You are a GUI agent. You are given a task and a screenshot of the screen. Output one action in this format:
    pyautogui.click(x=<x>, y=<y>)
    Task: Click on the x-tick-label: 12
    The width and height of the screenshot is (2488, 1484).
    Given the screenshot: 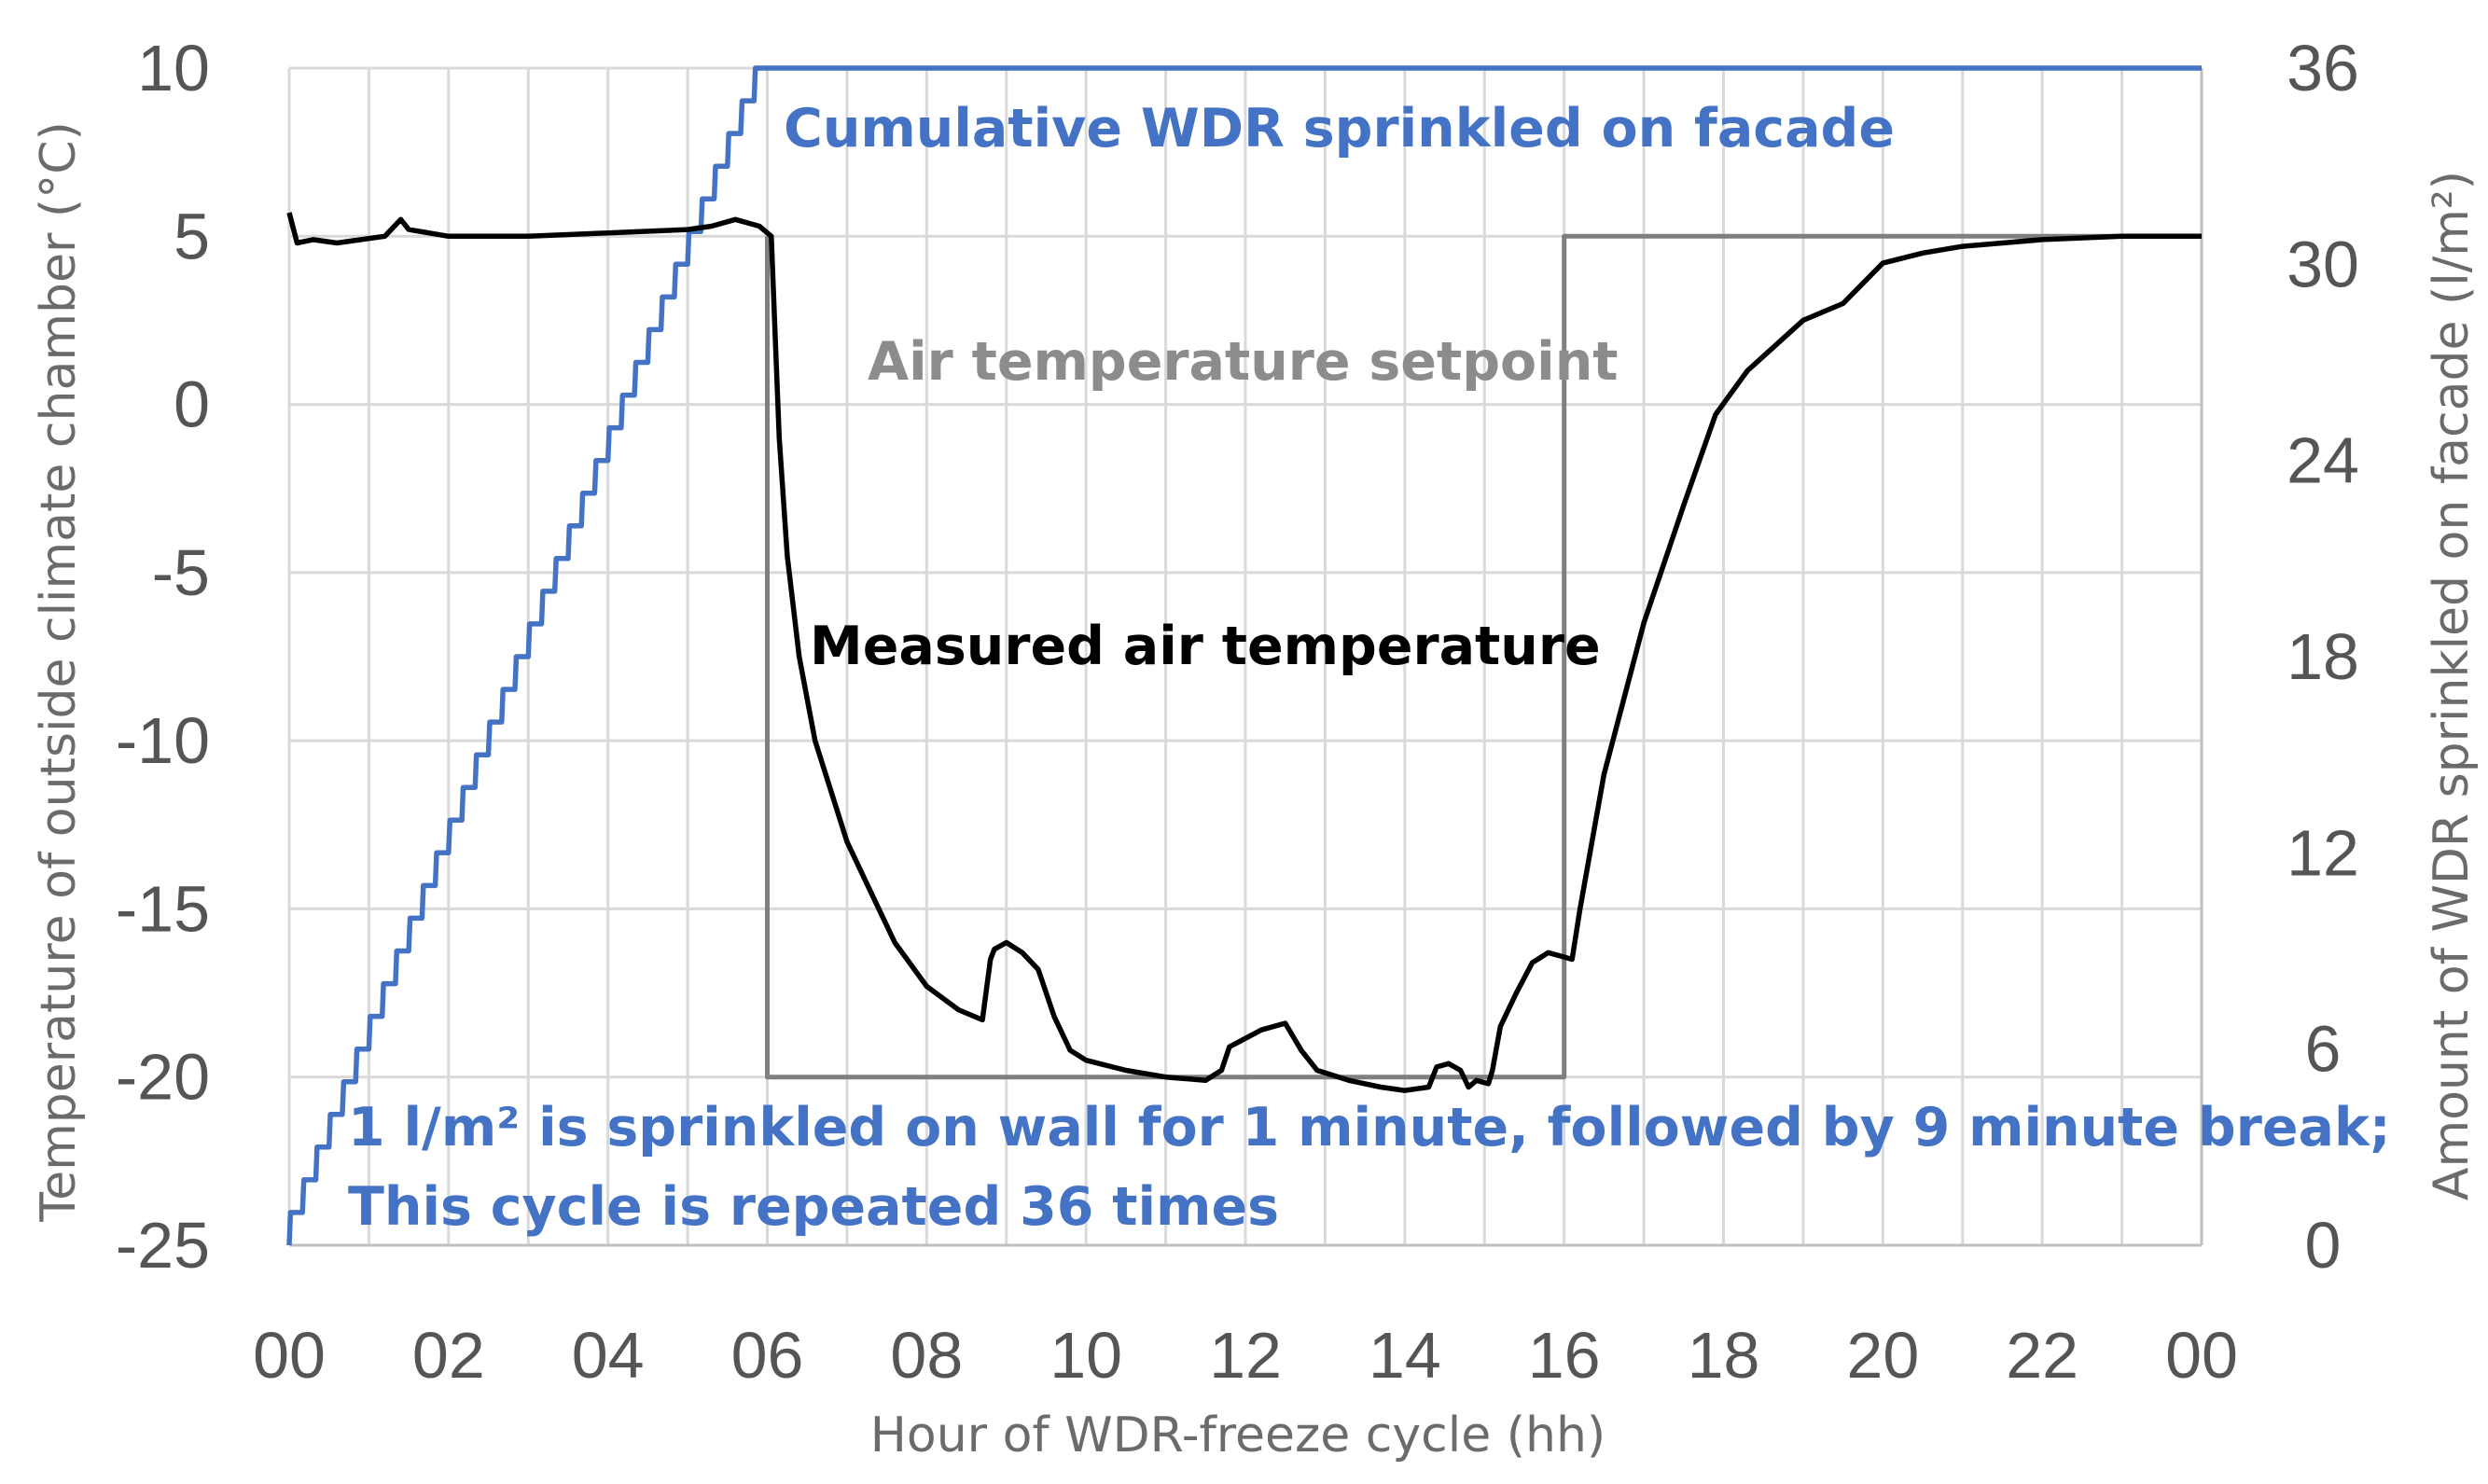 What is the action you would take?
    pyautogui.click(x=1245, y=1355)
    